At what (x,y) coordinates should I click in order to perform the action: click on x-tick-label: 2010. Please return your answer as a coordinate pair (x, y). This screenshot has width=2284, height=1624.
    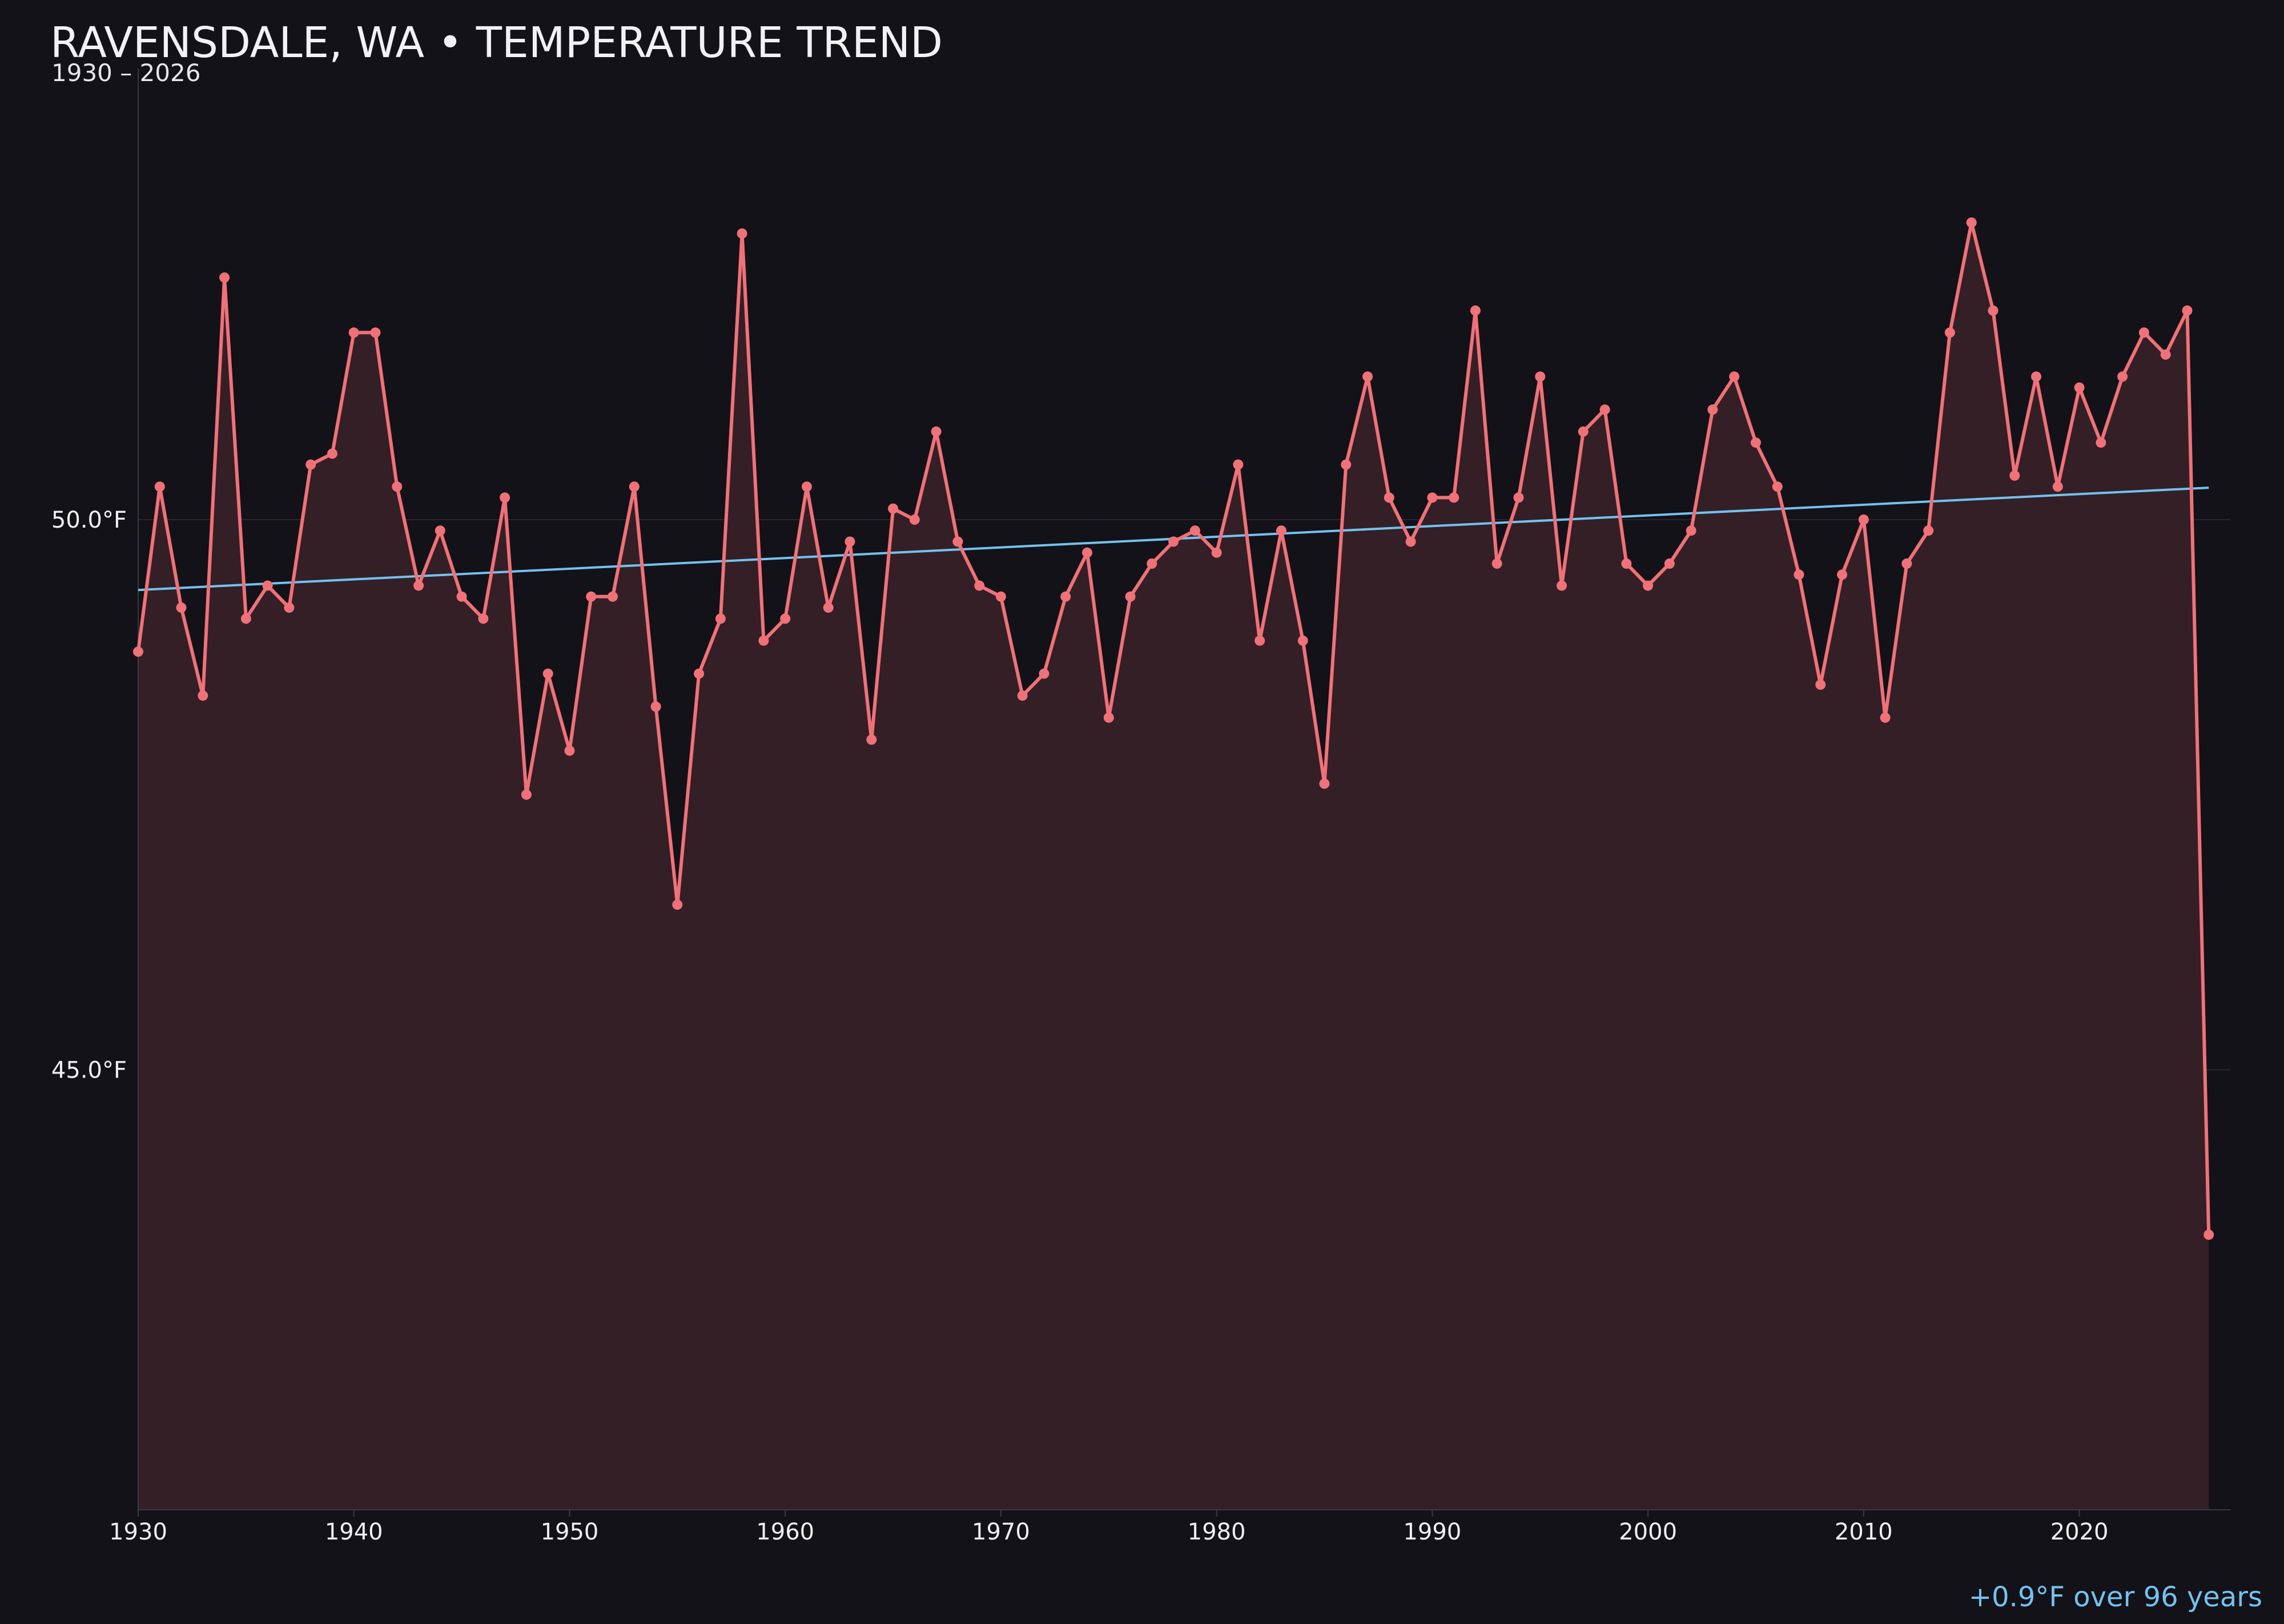
    Looking at the image, I should click on (1864, 1532).